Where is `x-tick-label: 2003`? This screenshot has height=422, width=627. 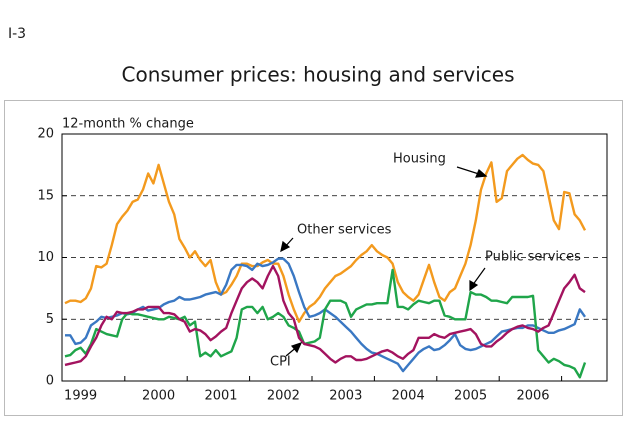
x-tick-label: 2003 is located at coordinates (345, 396).